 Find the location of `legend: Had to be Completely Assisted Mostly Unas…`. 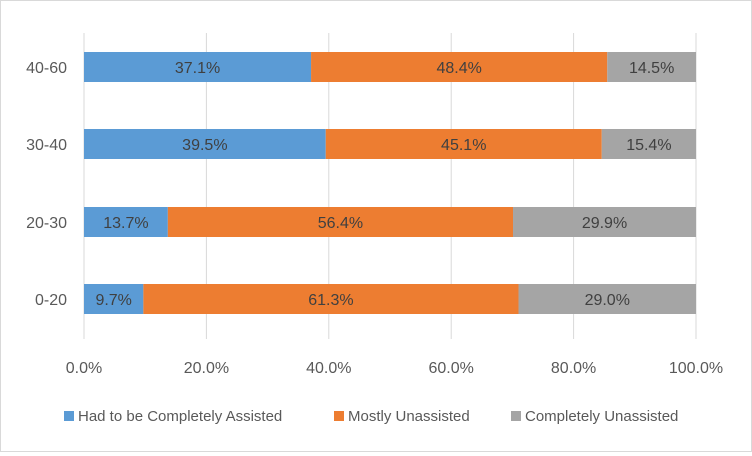

legend: Had to be Completely Assisted Mostly Unas… is located at coordinates (371, 416).